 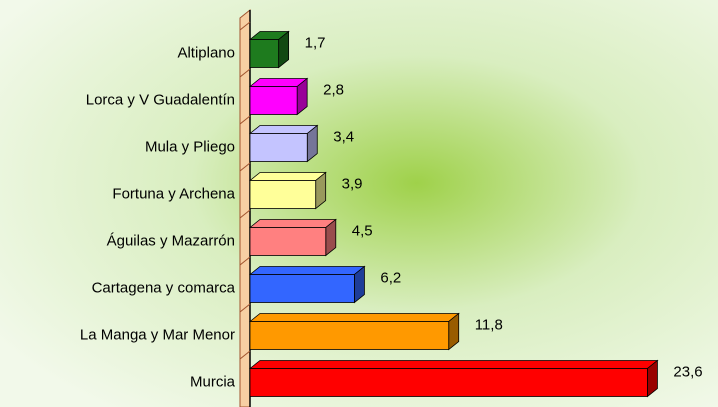 I want to click on y-tick-label: Fortuna y Archena, so click(x=173, y=193).